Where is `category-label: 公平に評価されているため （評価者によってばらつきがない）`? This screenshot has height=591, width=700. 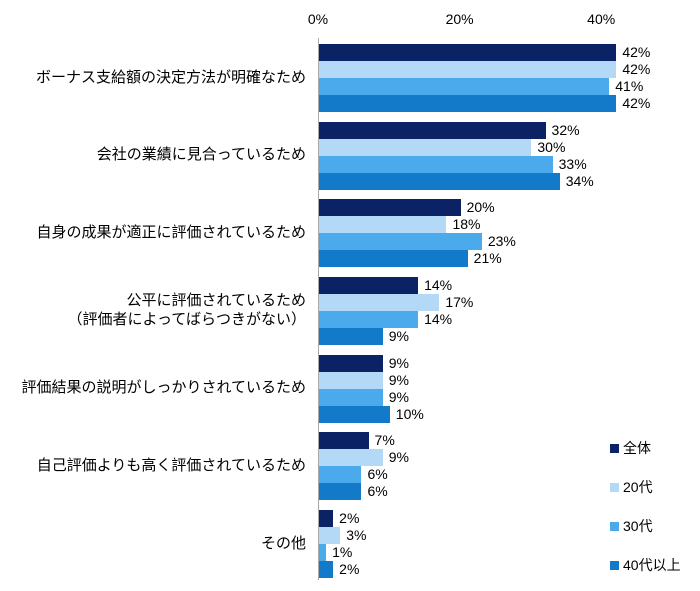 category-label: 公平に評価されているため （評価者によってばらつきがない） is located at coordinates (186, 310).